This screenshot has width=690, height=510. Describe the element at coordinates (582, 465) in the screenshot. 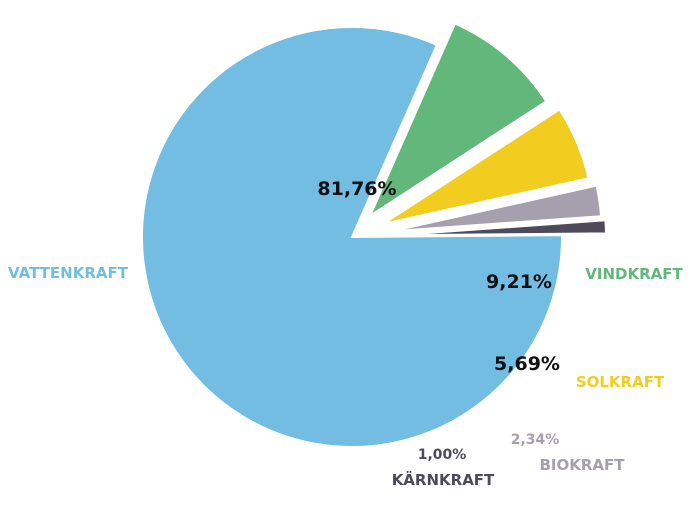

I see `category-label-biokraft: BIOKRAFT` at that location.